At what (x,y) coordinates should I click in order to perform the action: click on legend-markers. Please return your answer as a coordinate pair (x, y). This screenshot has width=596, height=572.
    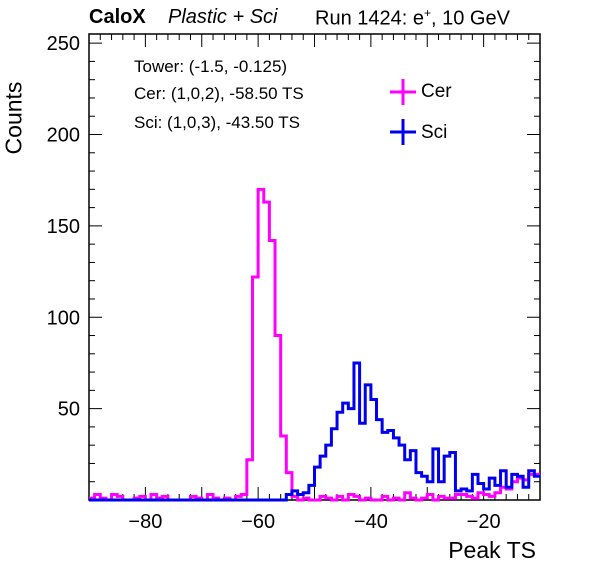
    Looking at the image, I should click on (403, 112).